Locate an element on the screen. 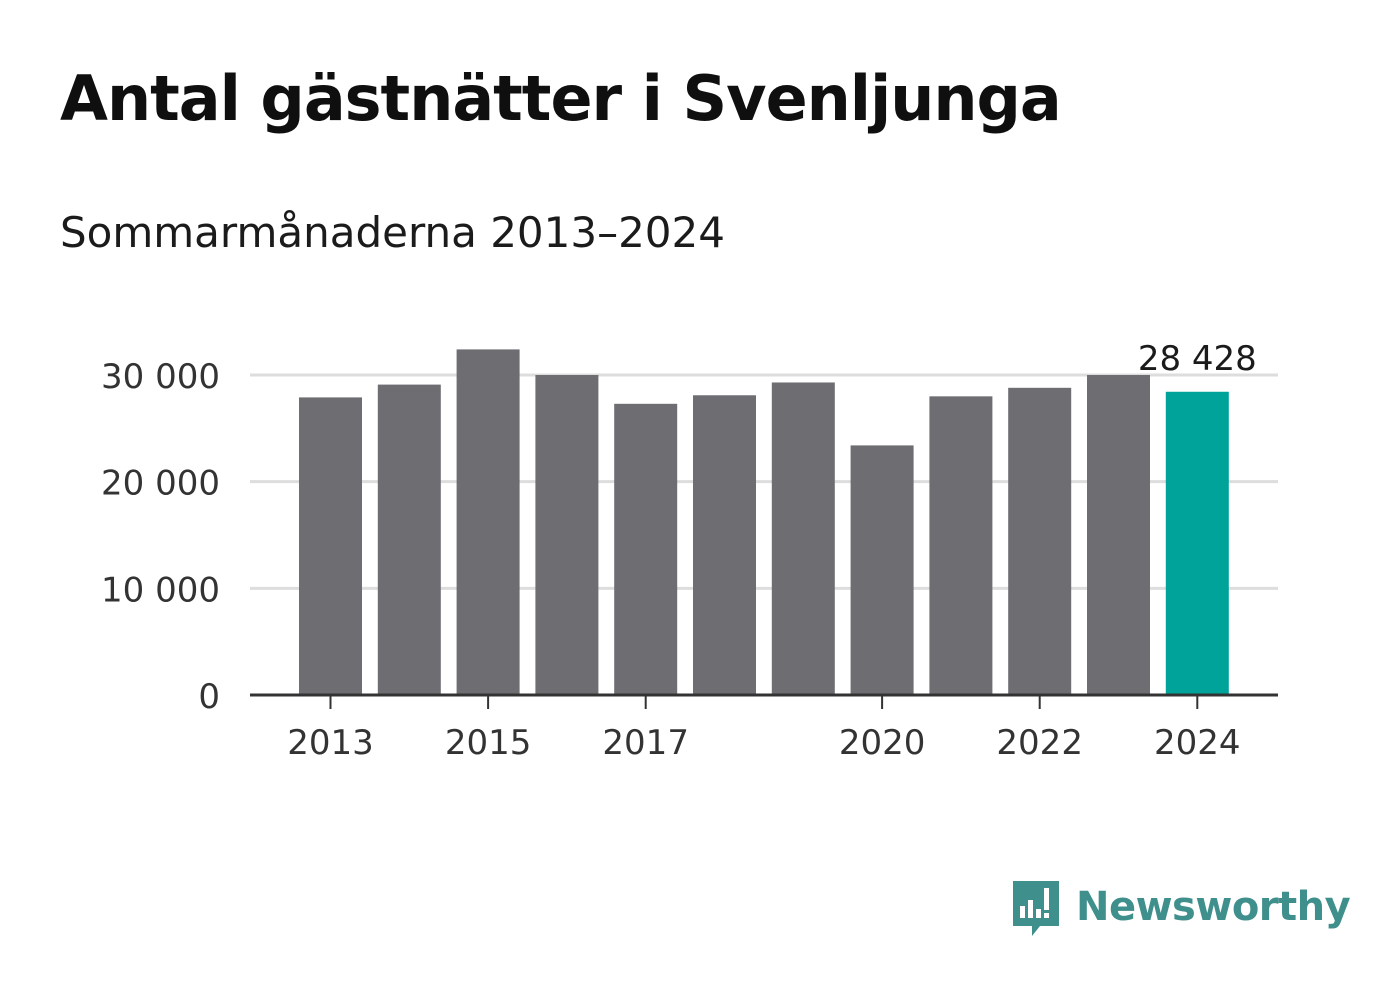 Image resolution: width=1382 pixels, height=999 pixels. y-tick-label: 0 is located at coordinates (209, 697).